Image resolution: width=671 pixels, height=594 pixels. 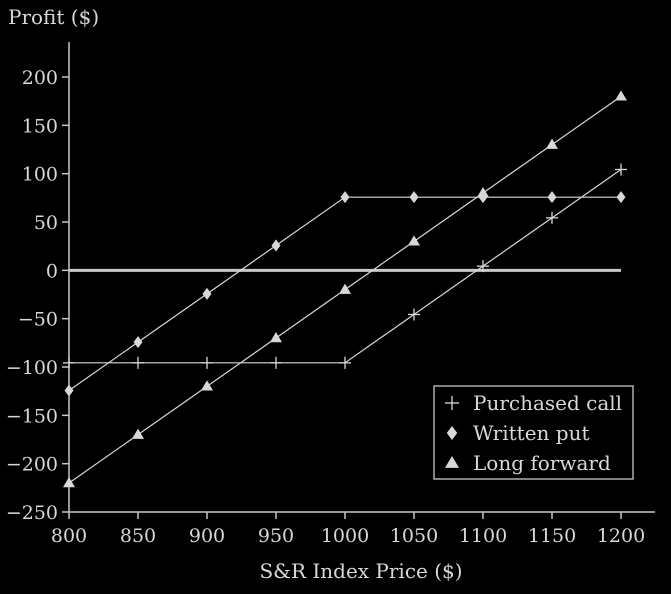 I want to click on y-tick-label: −150, so click(x=32, y=416).